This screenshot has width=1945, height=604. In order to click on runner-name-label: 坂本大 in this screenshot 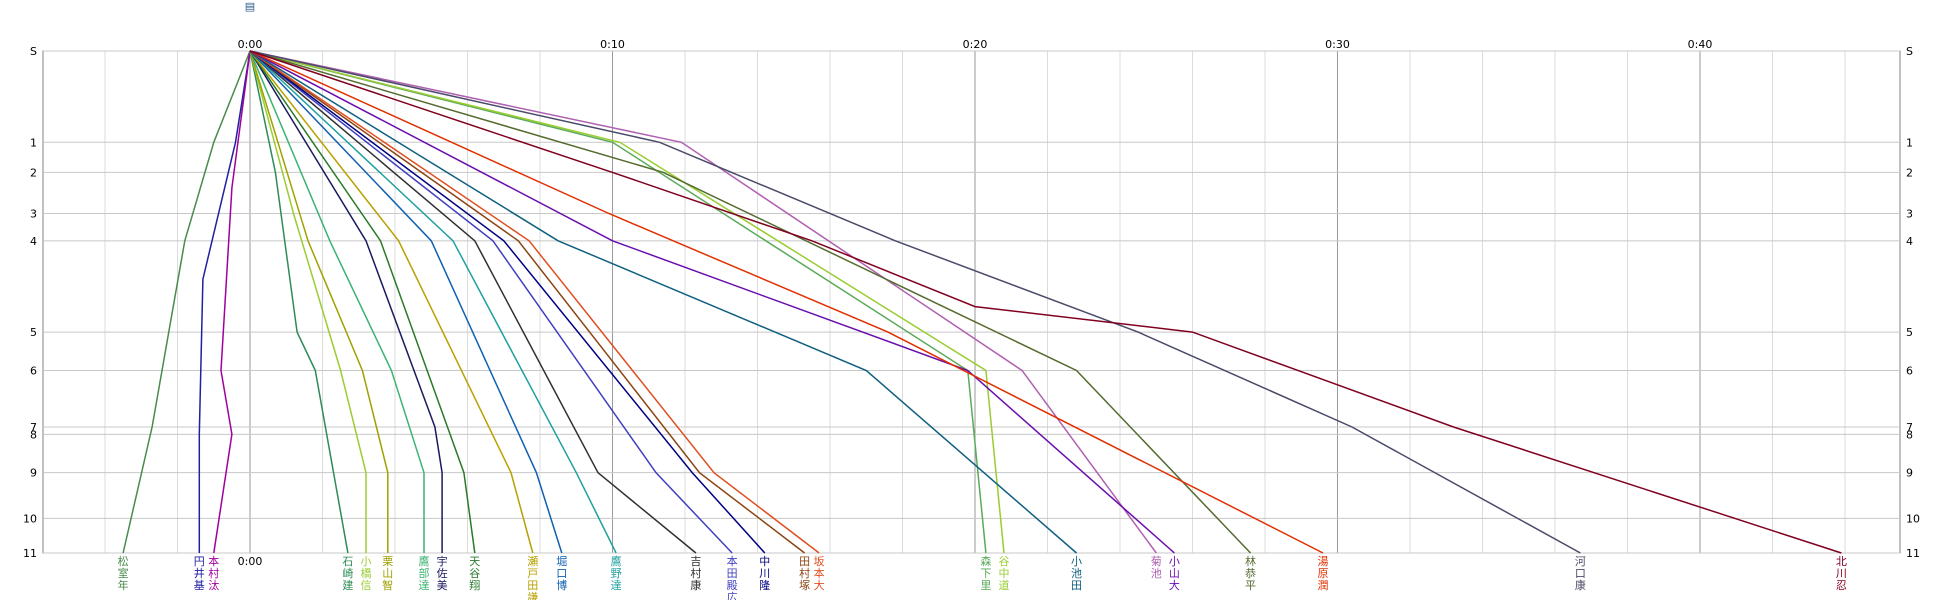, I will do `click(819, 573)`.